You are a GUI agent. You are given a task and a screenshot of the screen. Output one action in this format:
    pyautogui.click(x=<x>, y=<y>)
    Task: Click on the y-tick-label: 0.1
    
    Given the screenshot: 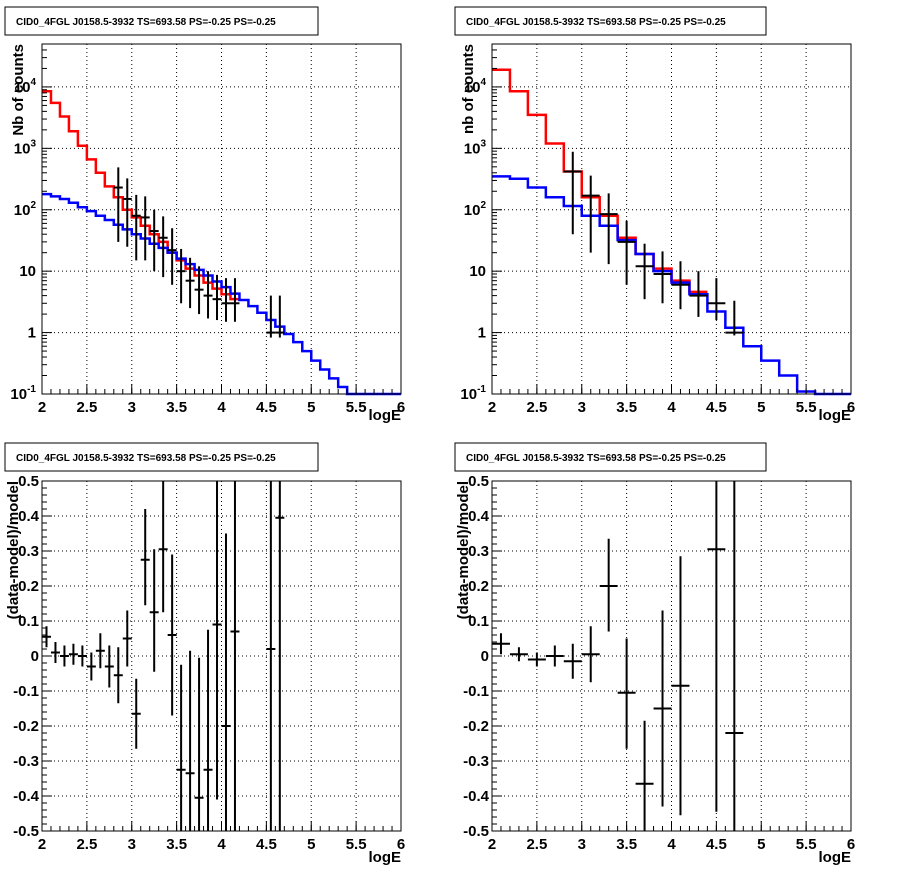 What is the action you would take?
    pyautogui.click(x=28, y=621)
    